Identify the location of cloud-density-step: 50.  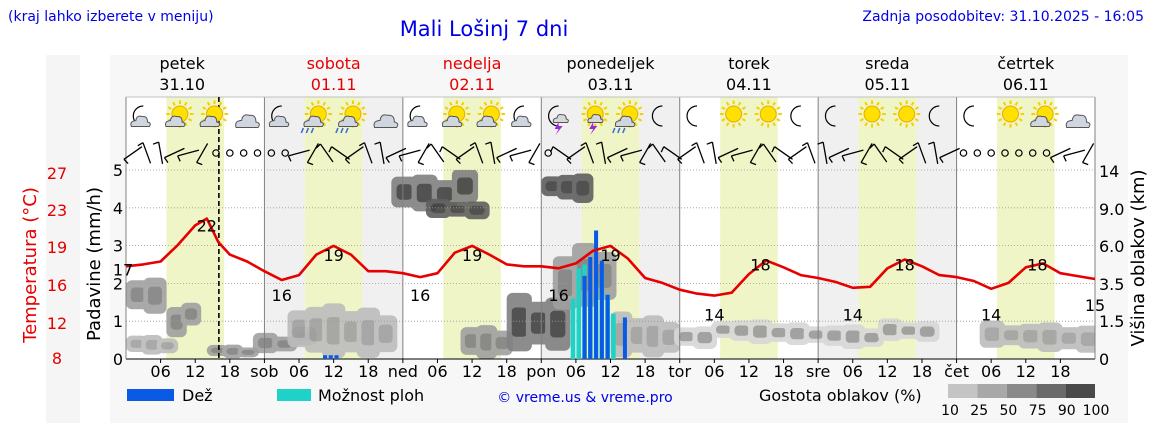
(1008, 411).